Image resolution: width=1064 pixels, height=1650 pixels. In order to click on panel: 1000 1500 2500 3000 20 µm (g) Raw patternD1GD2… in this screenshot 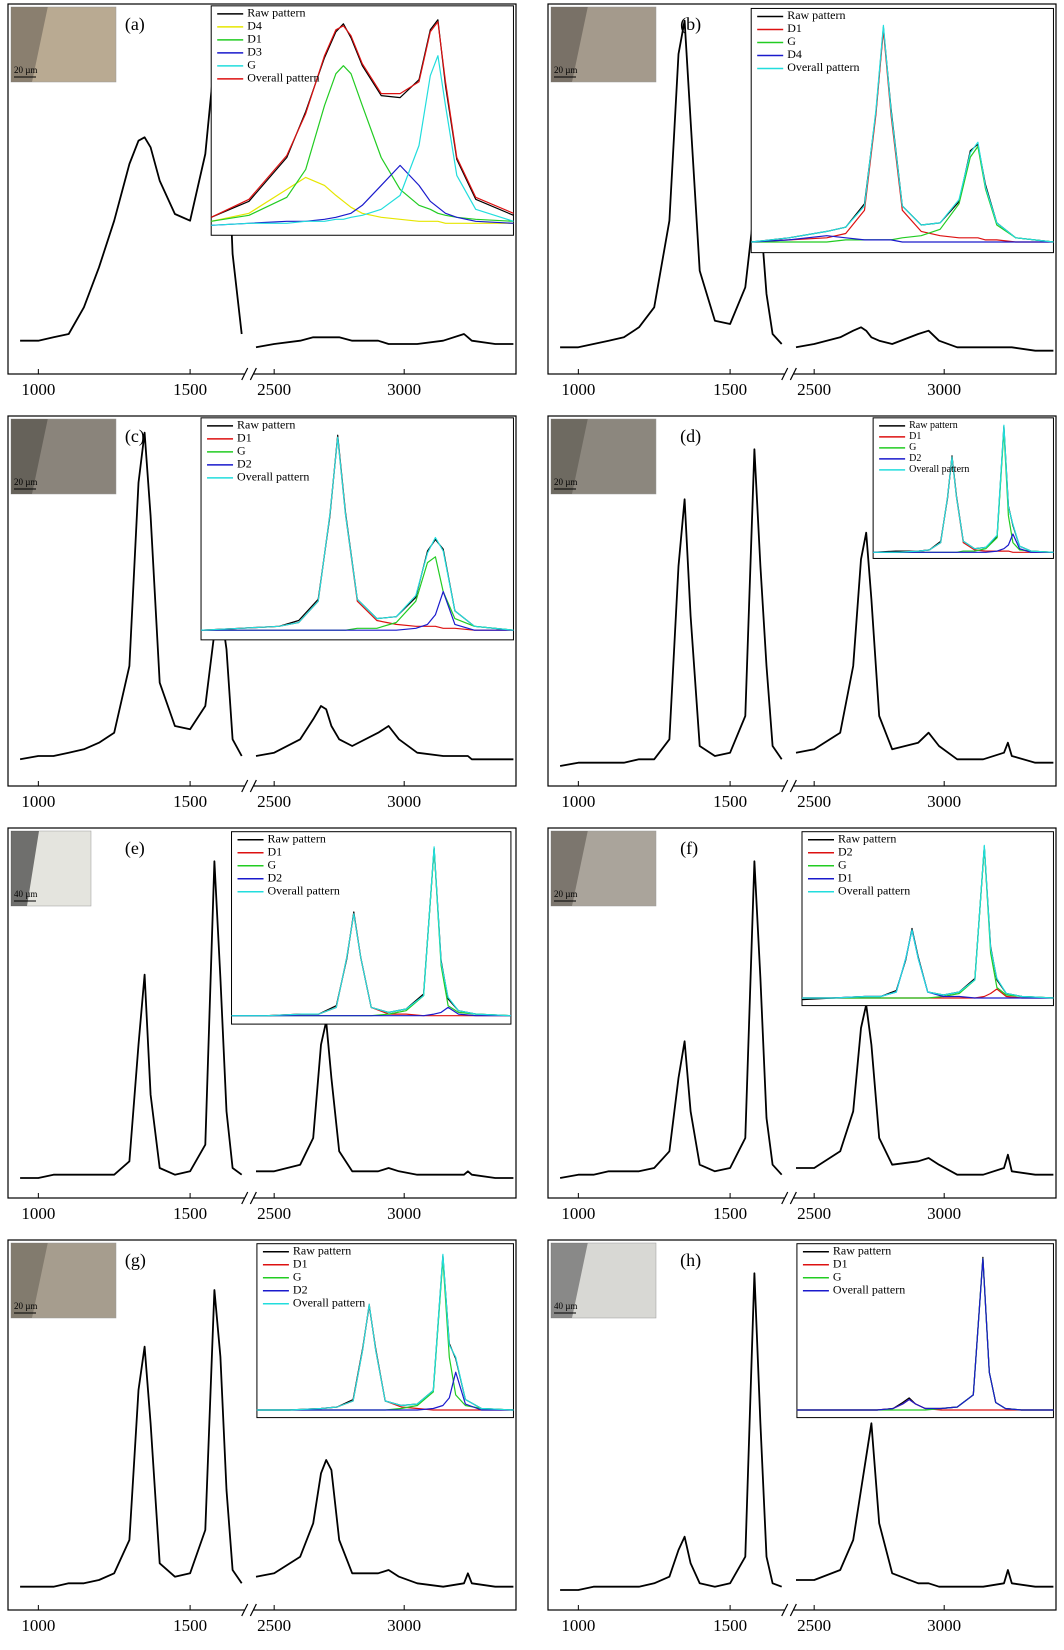, I will do `click(262, 1437)`.